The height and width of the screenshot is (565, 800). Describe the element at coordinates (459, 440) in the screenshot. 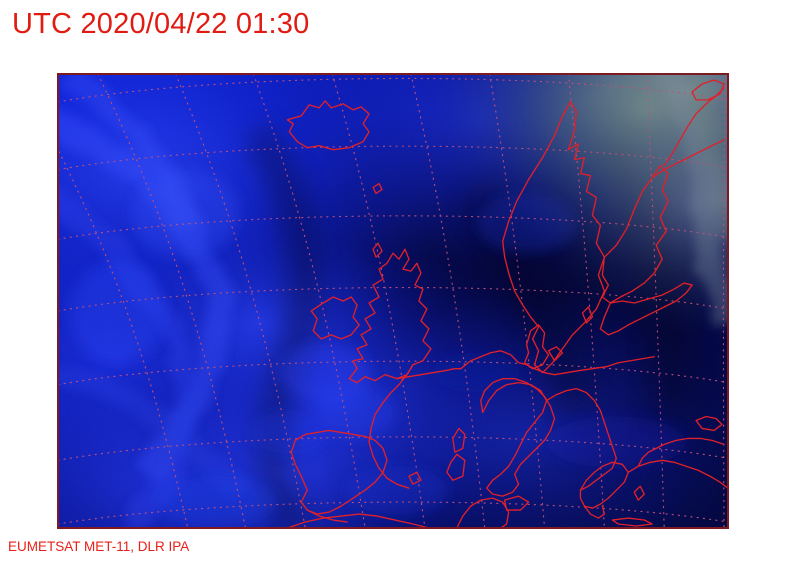

I see `coastline-corsica` at that location.